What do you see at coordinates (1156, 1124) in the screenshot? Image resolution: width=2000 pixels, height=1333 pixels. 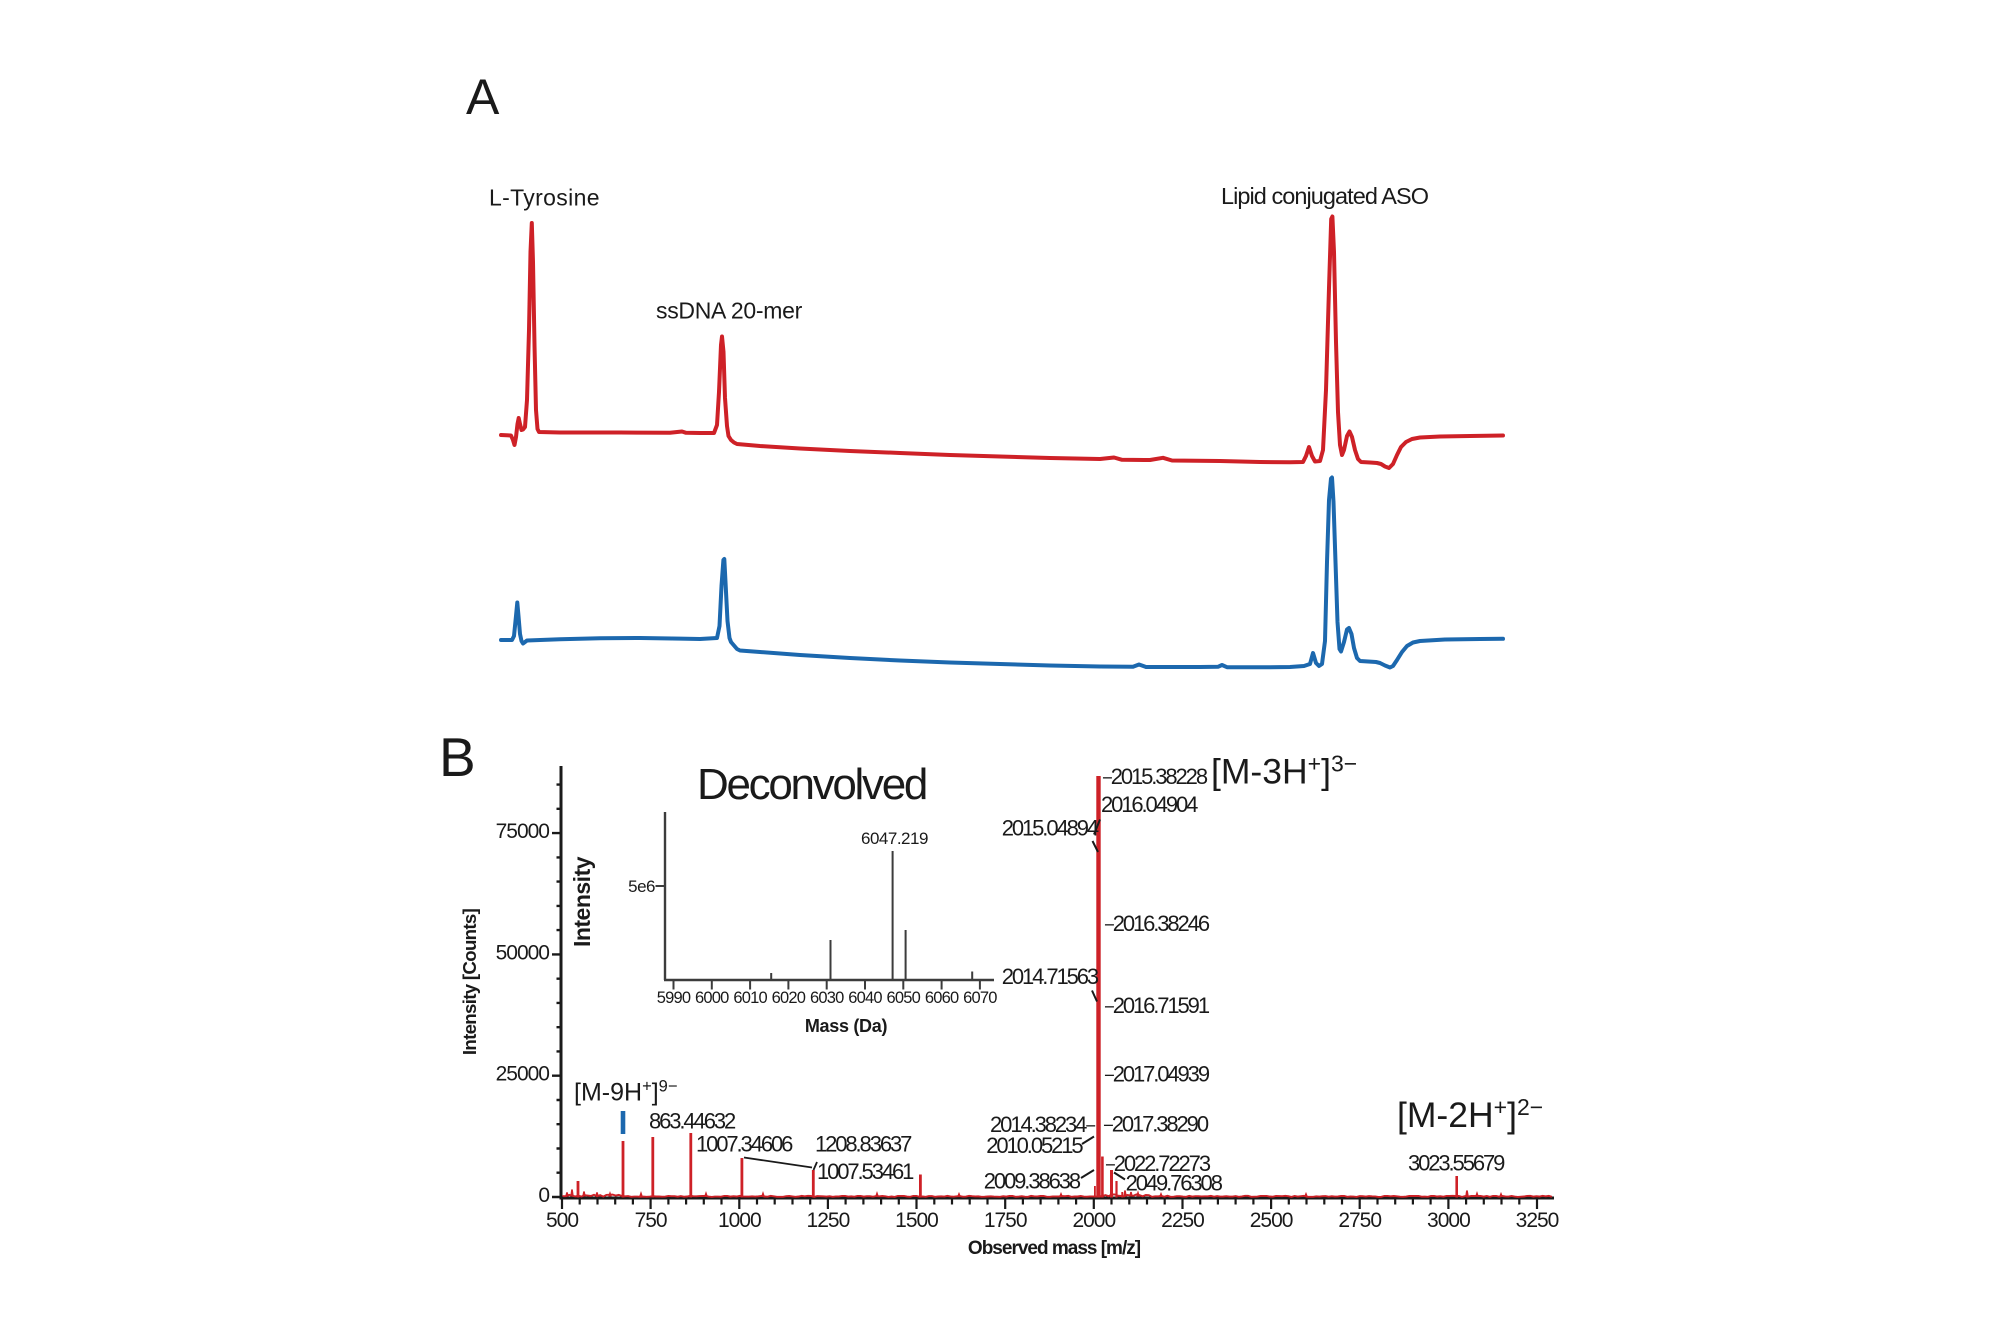 I see `svg-text: −2017.38290` at bounding box center [1156, 1124].